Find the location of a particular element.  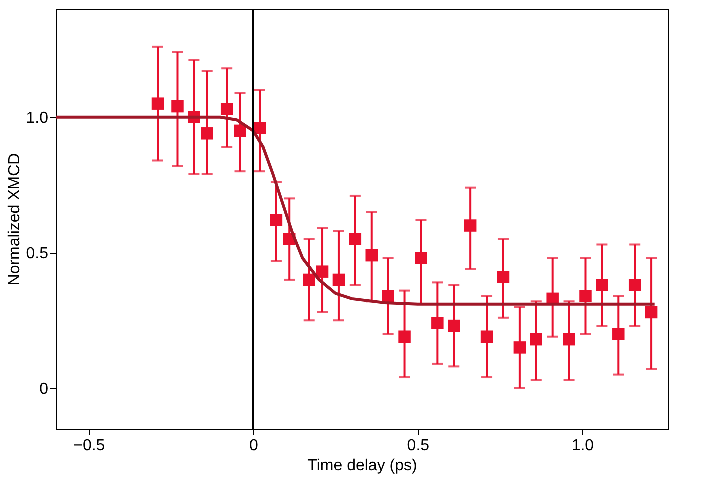

y-tick-label: 0.5 is located at coordinates (37, 253).